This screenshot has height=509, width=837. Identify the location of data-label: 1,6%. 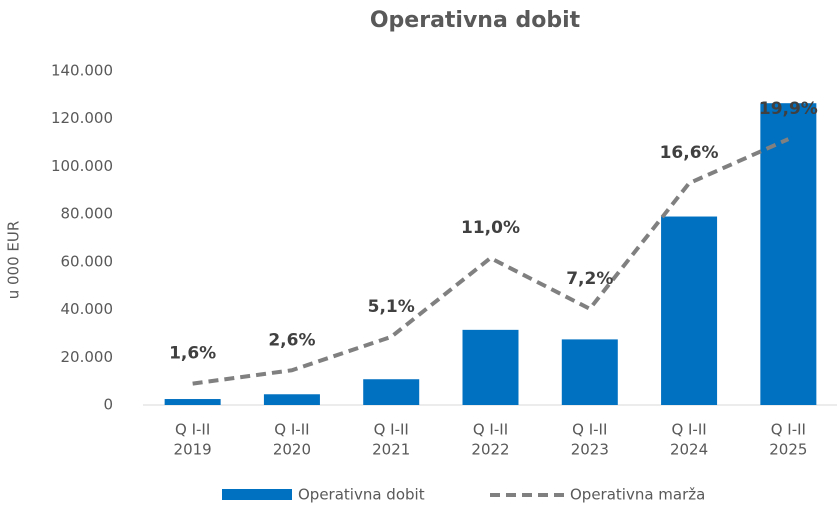
(192, 354).